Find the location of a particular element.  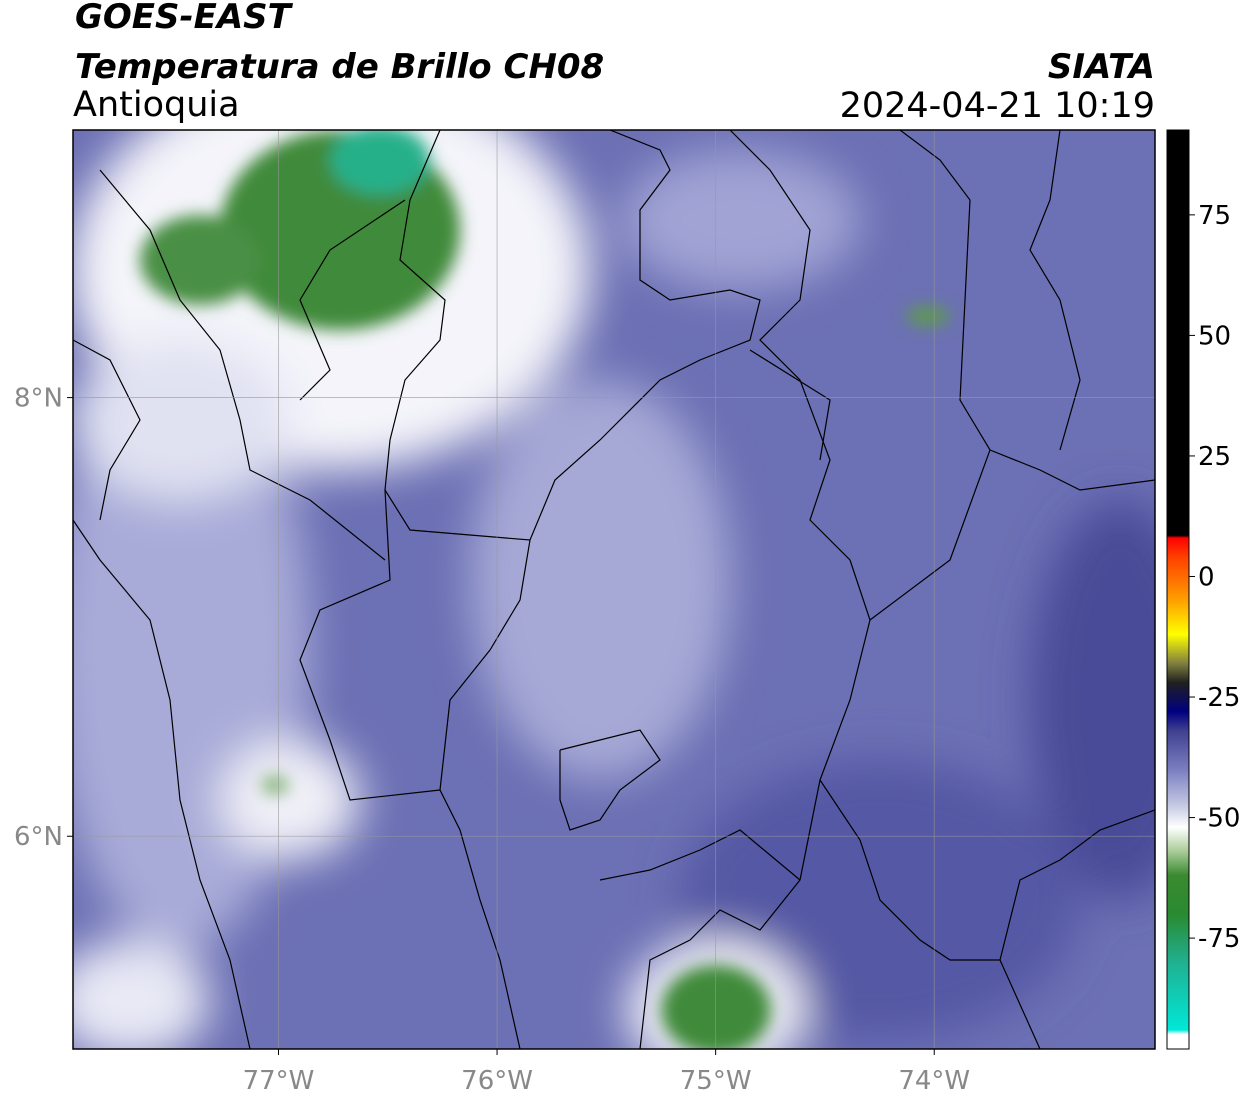

x-tick-label: 77°W is located at coordinates (279, 1081).